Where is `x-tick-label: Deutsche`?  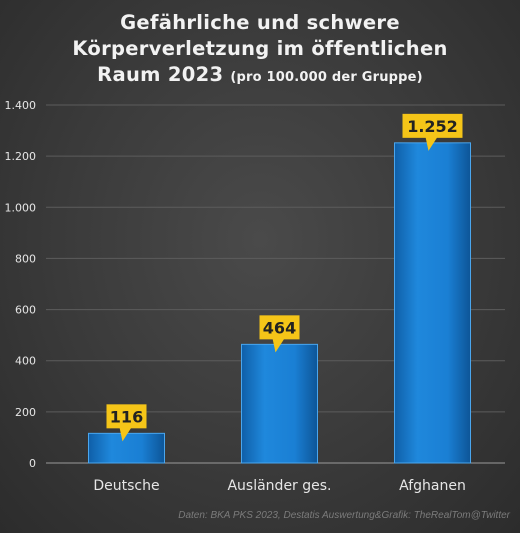 x-tick-label: Deutsche is located at coordinates (126, 486).